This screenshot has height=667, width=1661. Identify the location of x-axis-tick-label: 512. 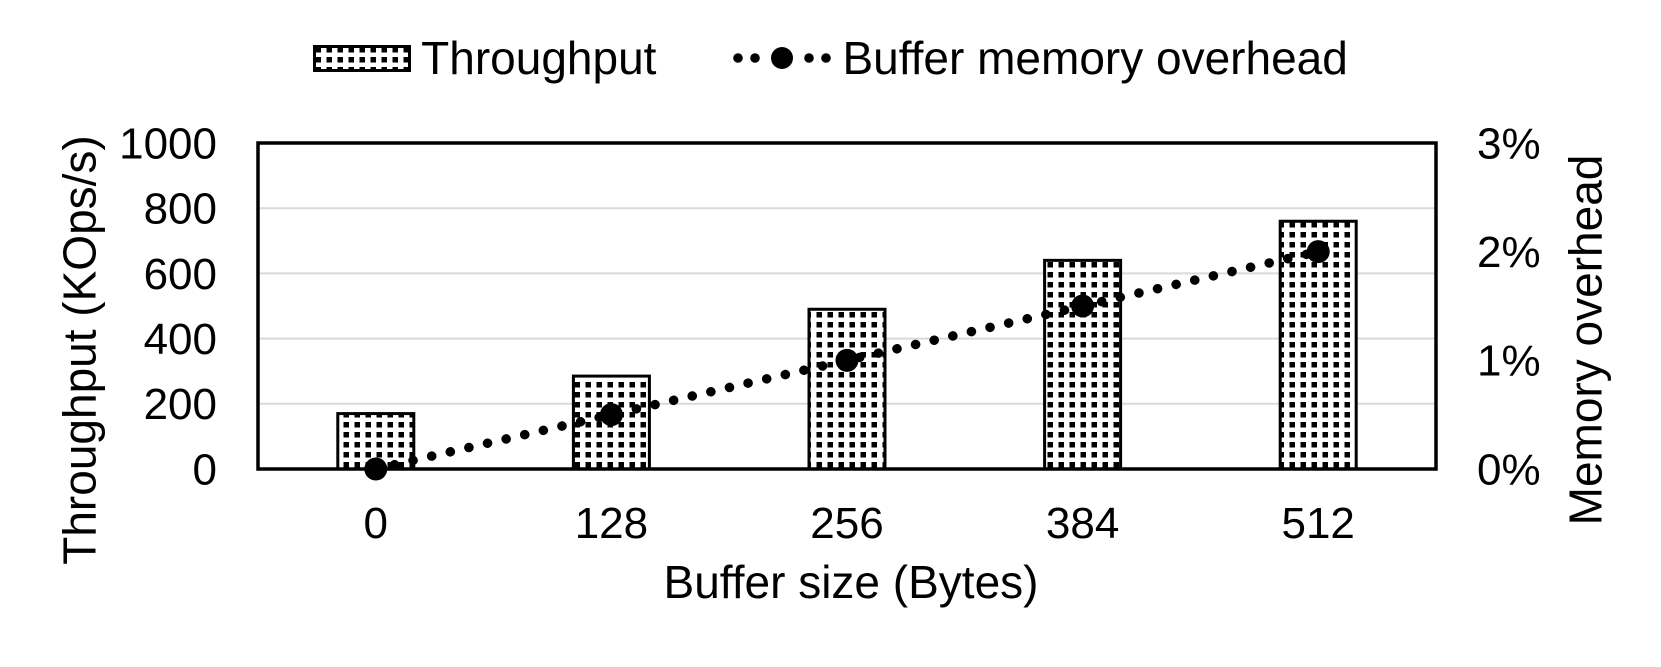
(1317, 523).